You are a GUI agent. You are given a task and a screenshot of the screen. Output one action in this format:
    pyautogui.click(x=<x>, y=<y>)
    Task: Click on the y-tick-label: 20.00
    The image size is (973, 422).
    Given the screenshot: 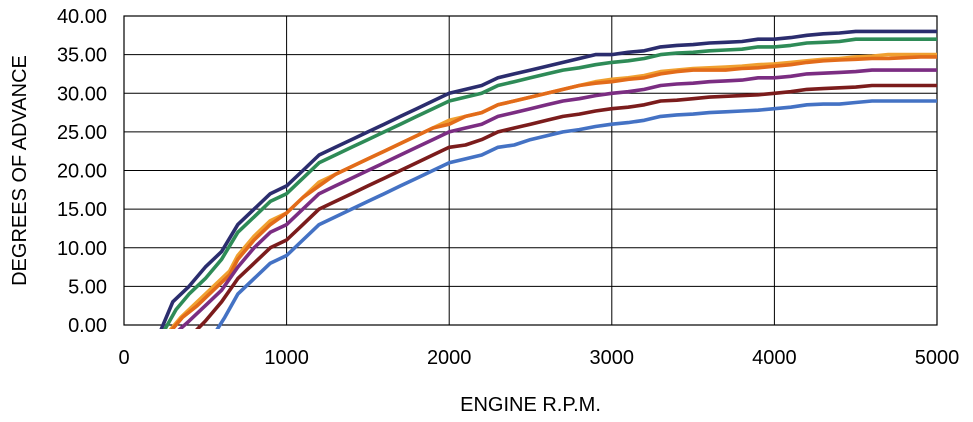 What is the action you would take?
    pyautogui.click(x=82, y=172)
    